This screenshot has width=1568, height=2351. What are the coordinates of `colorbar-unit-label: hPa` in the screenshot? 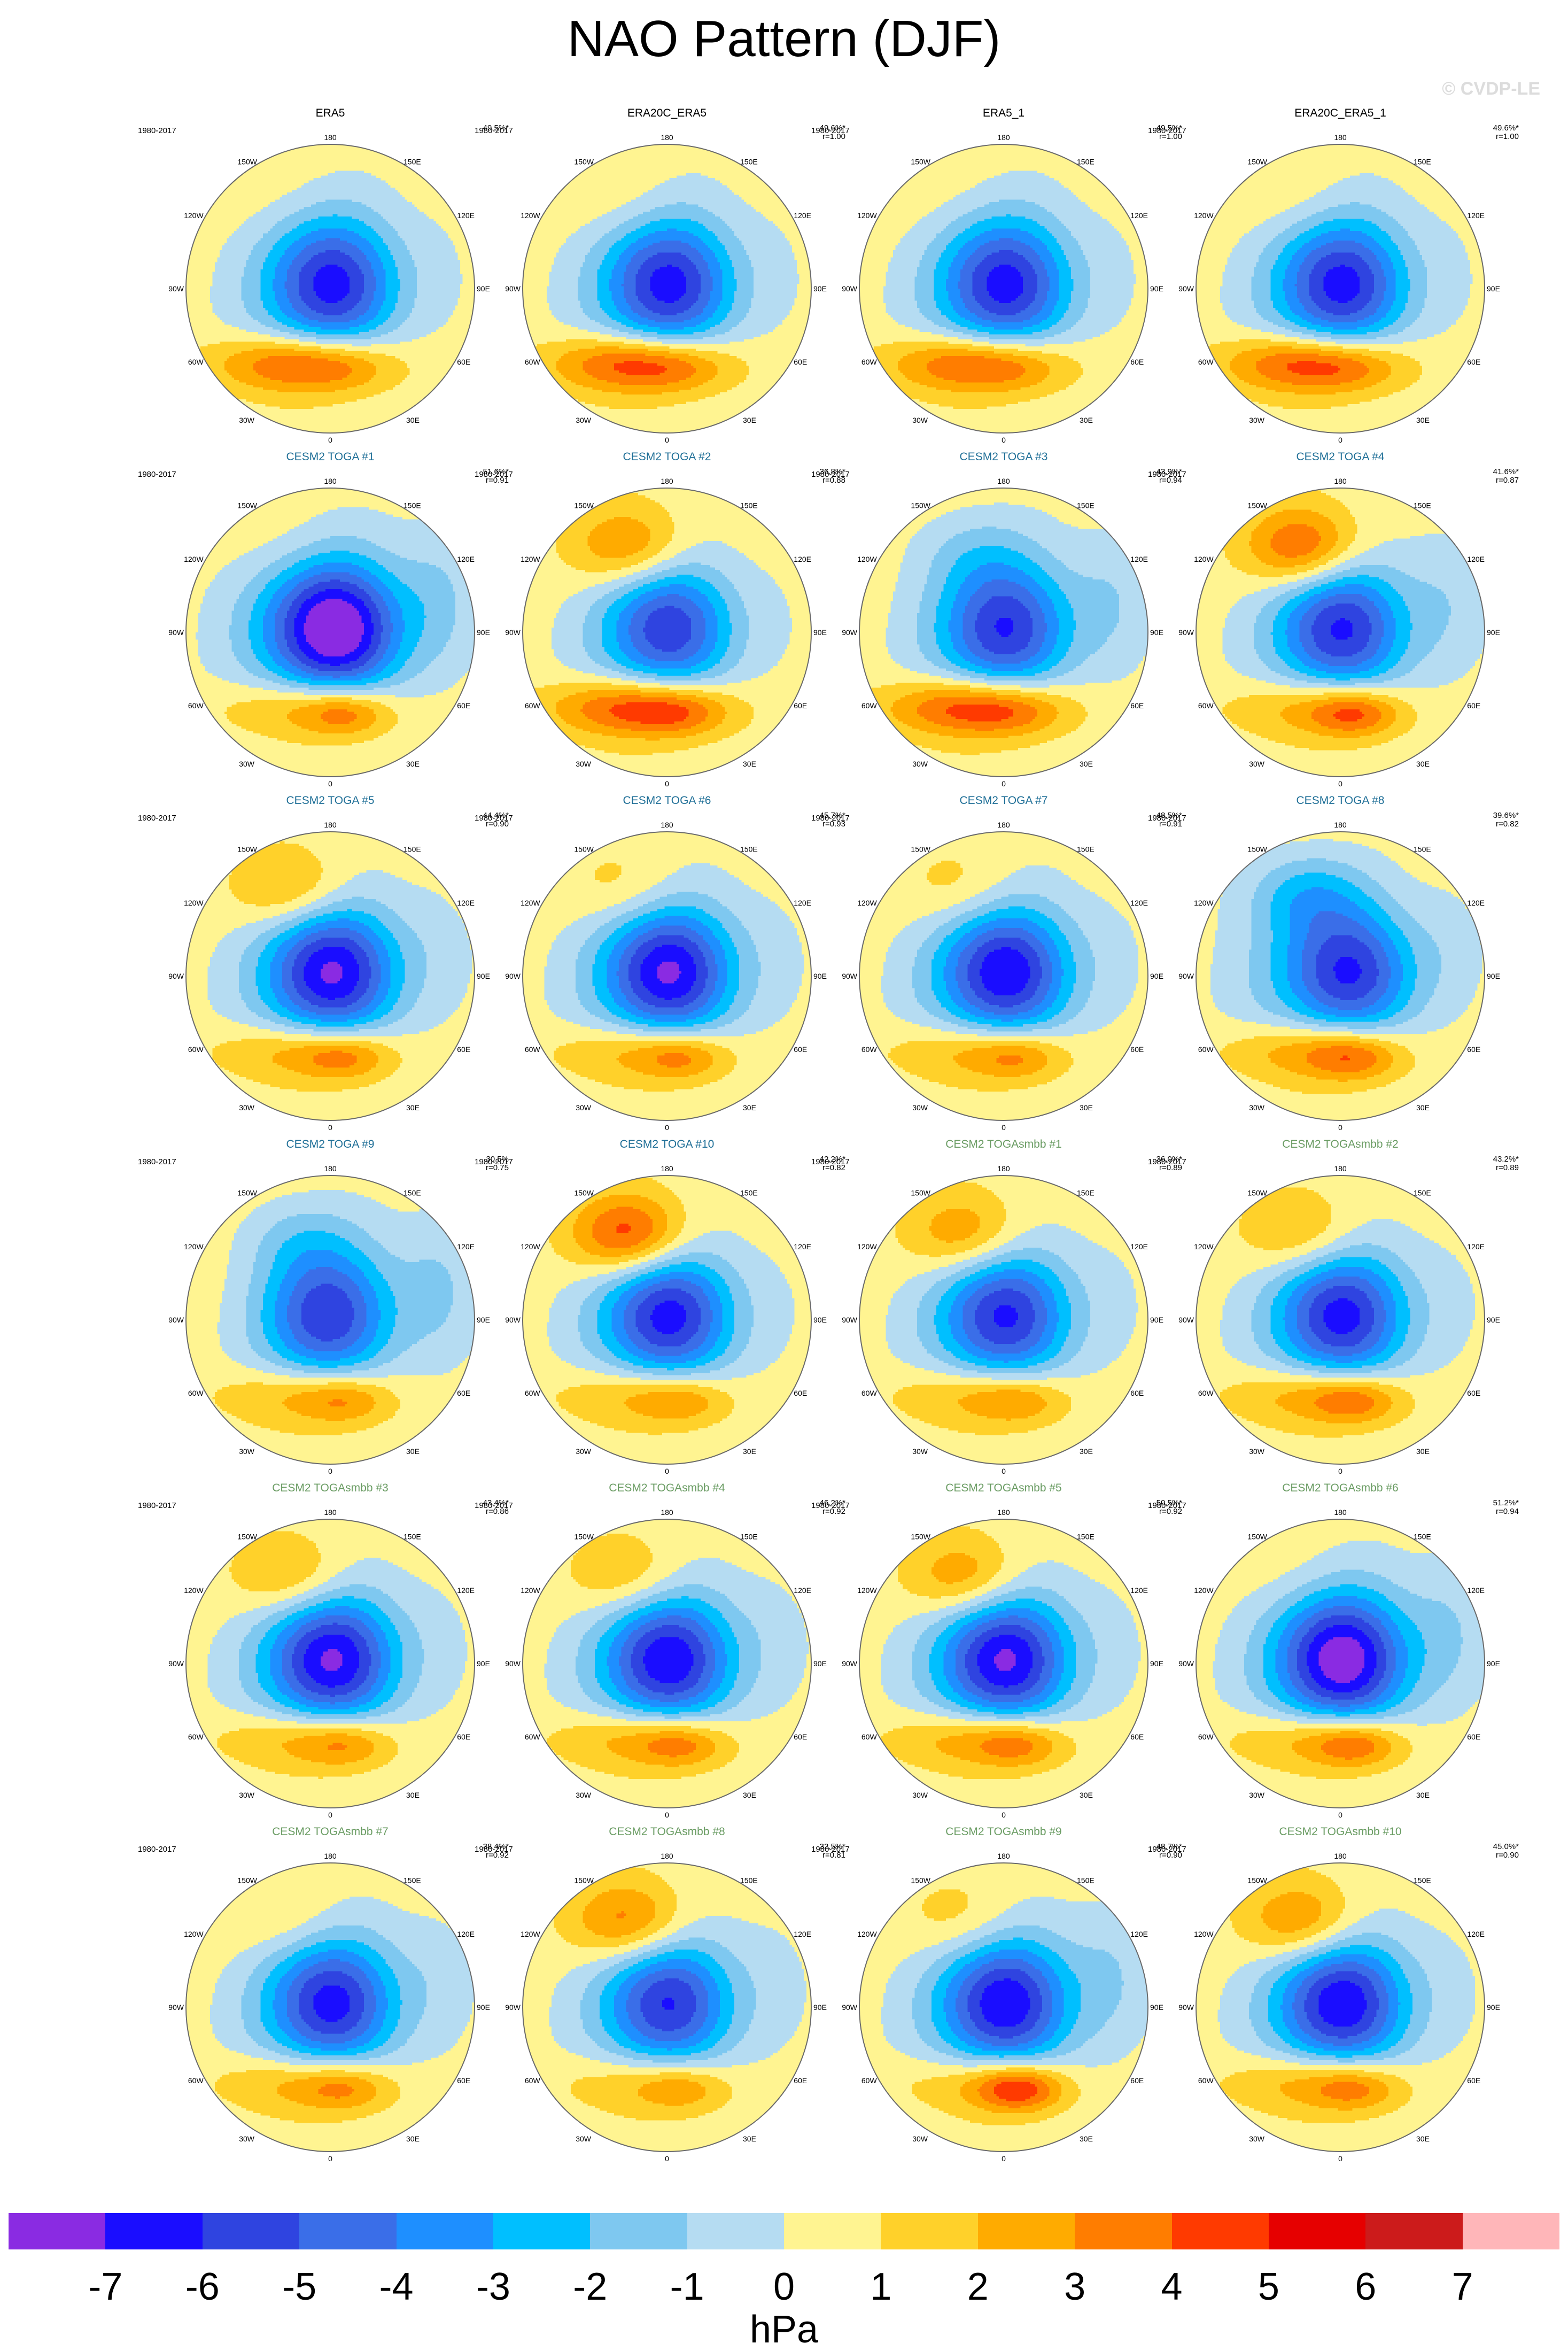 It's located at (784, 2329).